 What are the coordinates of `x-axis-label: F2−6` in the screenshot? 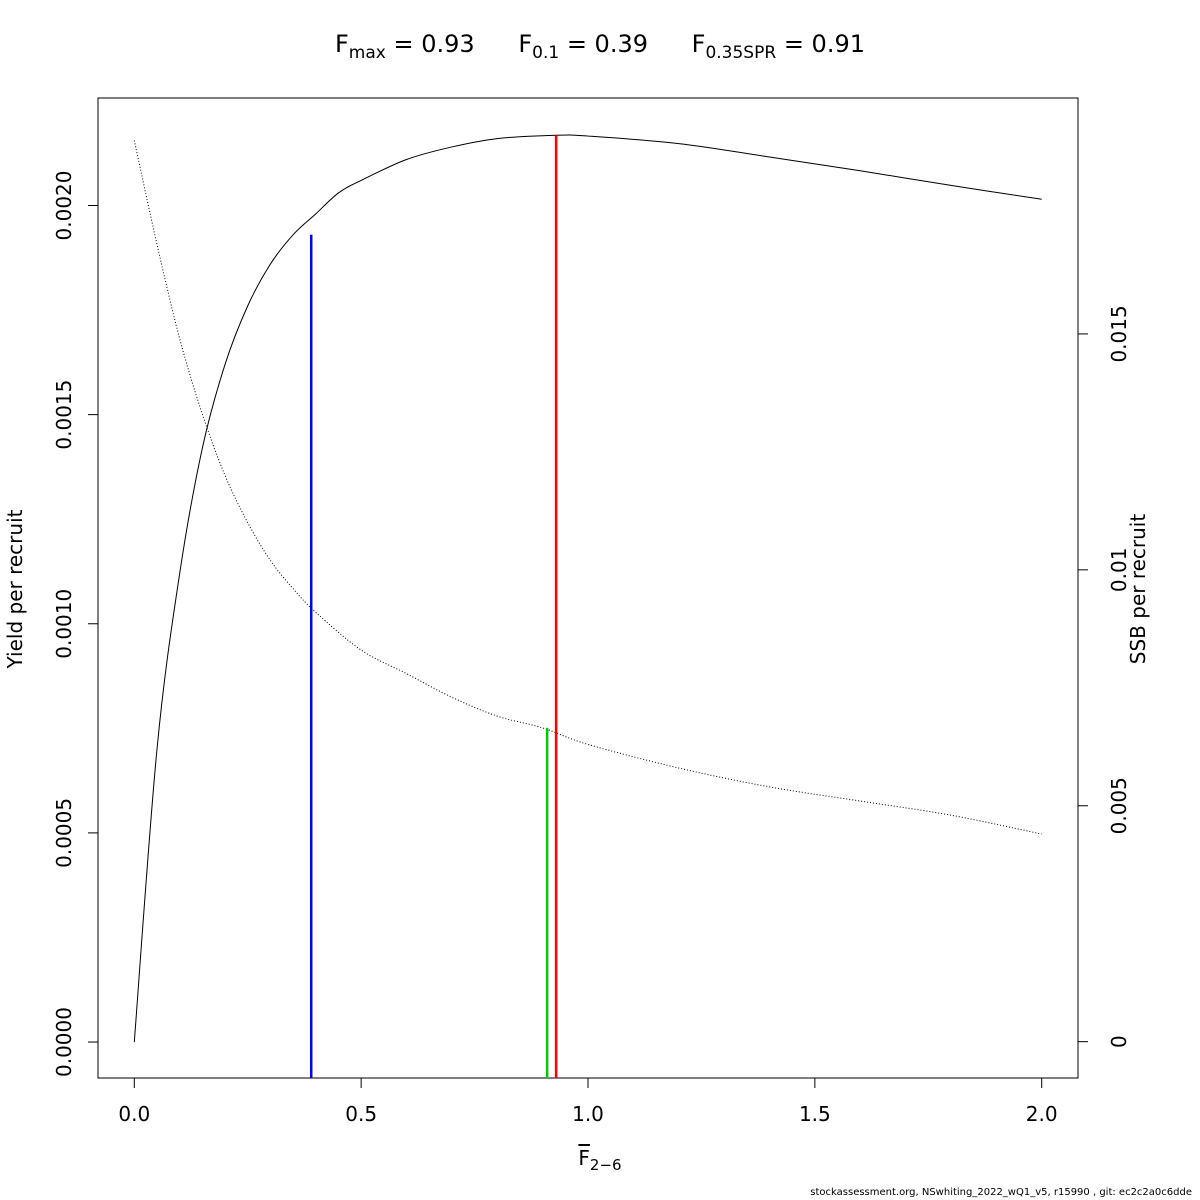 It's located at (600, 1160).